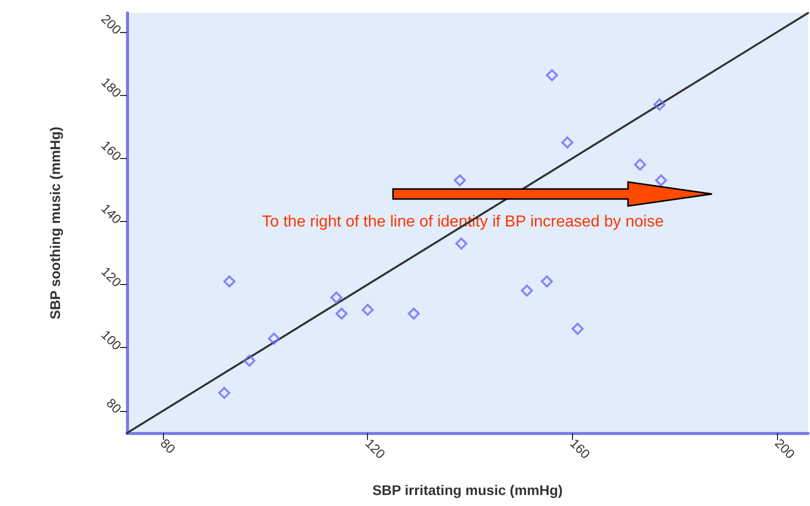  I want to click on y-tick-label: 160, so click(111, 151).